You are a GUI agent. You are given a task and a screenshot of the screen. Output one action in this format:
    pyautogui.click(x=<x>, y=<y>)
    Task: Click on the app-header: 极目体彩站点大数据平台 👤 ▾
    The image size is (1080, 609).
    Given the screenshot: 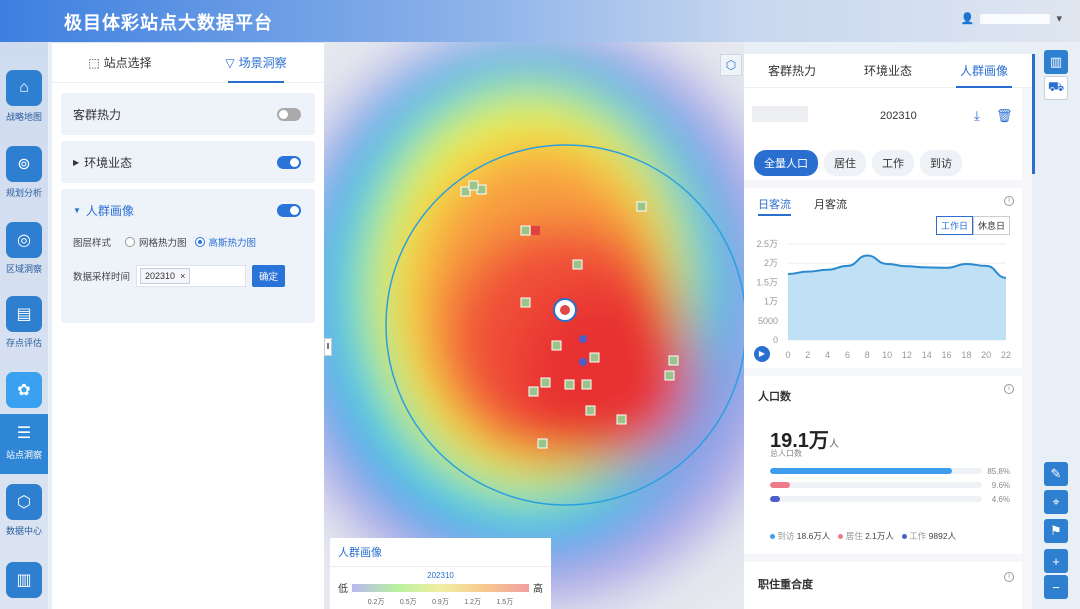 What is the action you would take?
    pyautogui.click(x=540, y=21)
    